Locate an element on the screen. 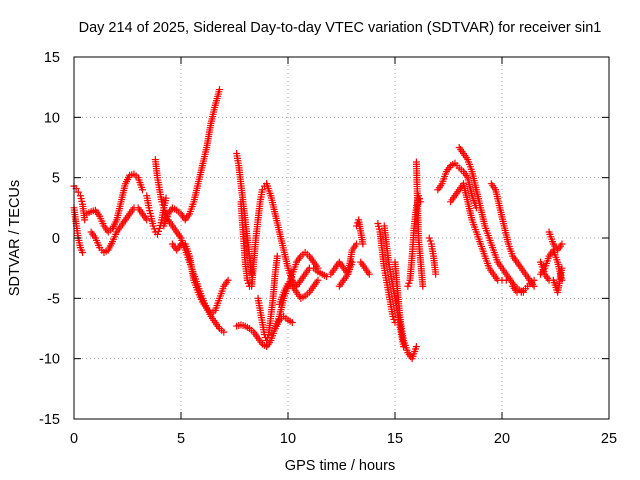 Image resolution: width=640 pixels, height=480 pixels. series-arc-a is located at coordinates (79, 203).